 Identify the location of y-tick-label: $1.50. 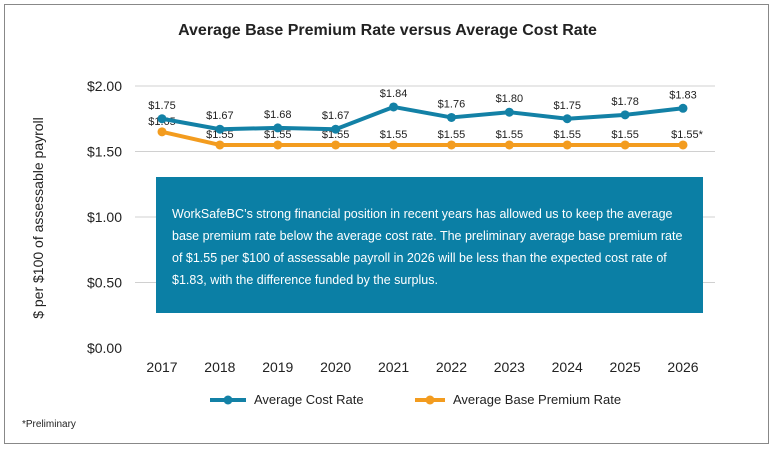
(104, 152).